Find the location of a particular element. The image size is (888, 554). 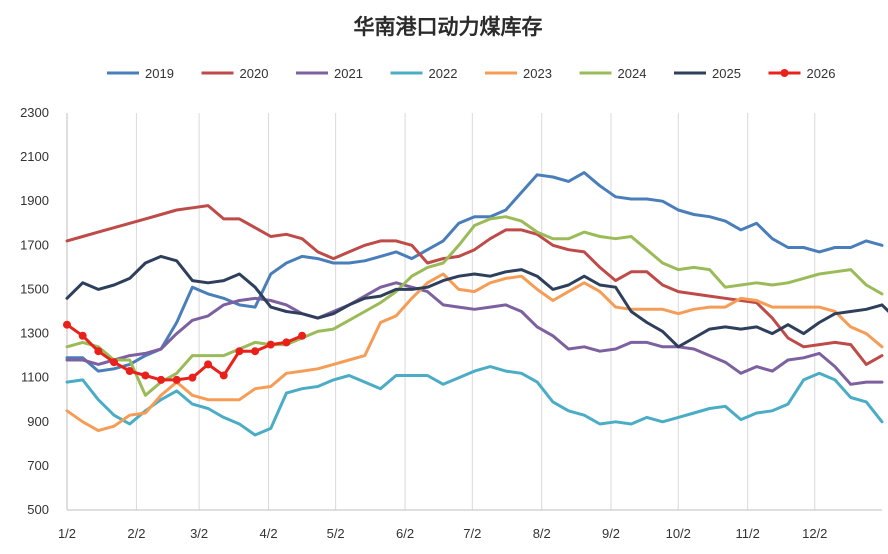

chart-title: 华南港口动力煤库存 is located at coordinates (448, 27).